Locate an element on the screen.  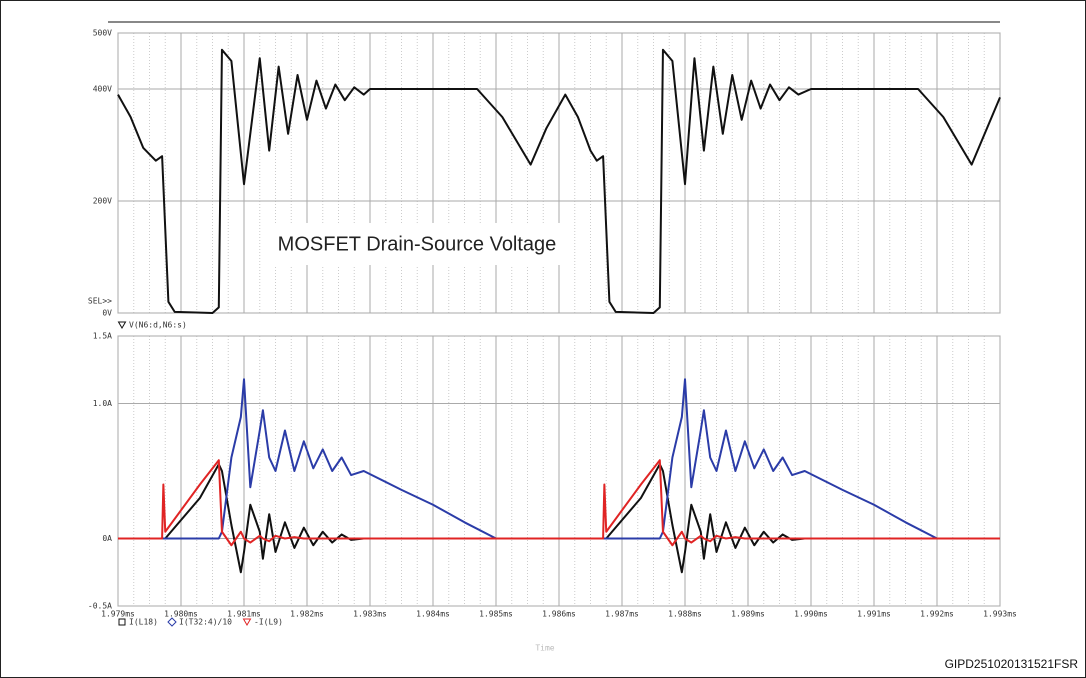
x-tick-label: 1.986ms is located at coordinates (559, 614).